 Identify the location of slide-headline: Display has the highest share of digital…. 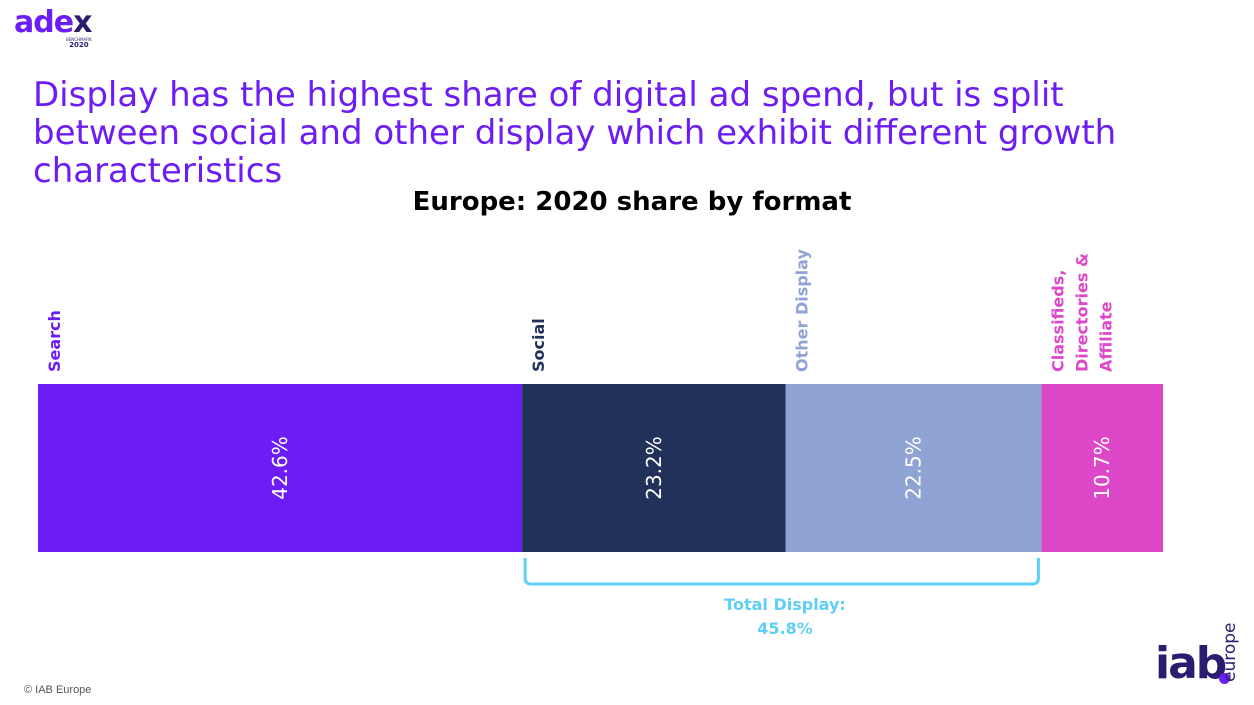
(575, 133).